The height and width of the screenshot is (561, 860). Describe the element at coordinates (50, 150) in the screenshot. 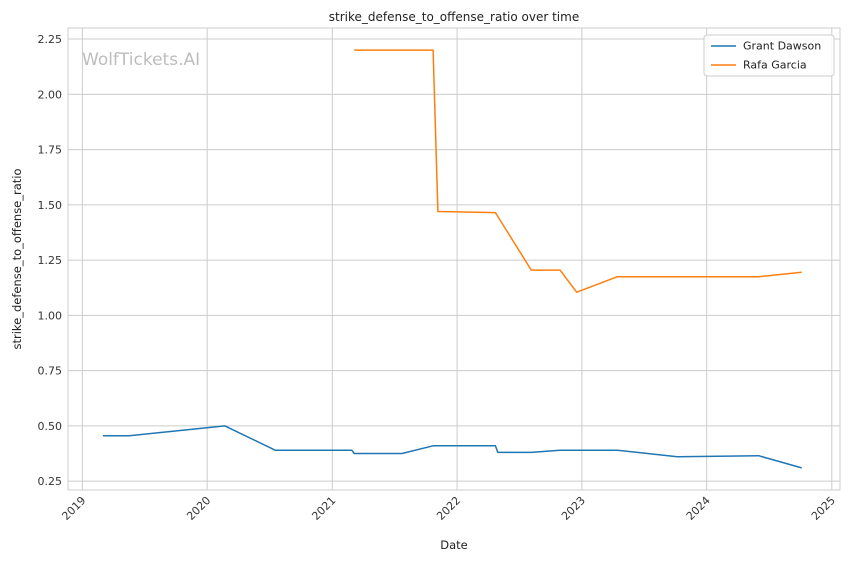

I see `y-tick-label: 1.75` at that location.